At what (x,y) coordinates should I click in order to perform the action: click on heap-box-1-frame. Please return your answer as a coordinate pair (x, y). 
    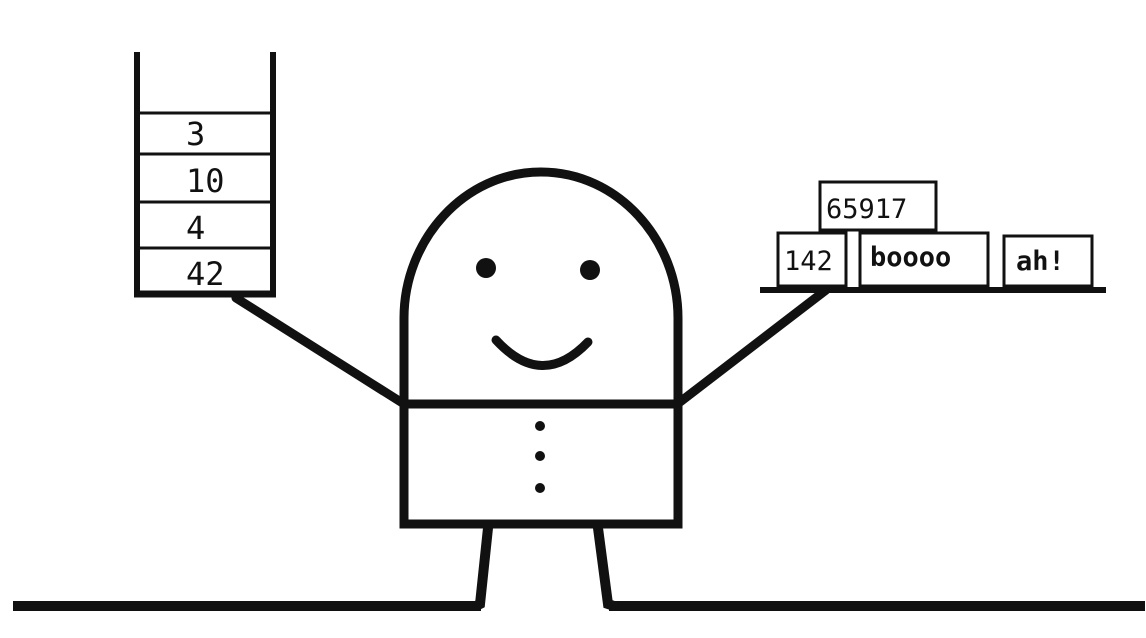
    Looking at the image, I should click on (812, 259).